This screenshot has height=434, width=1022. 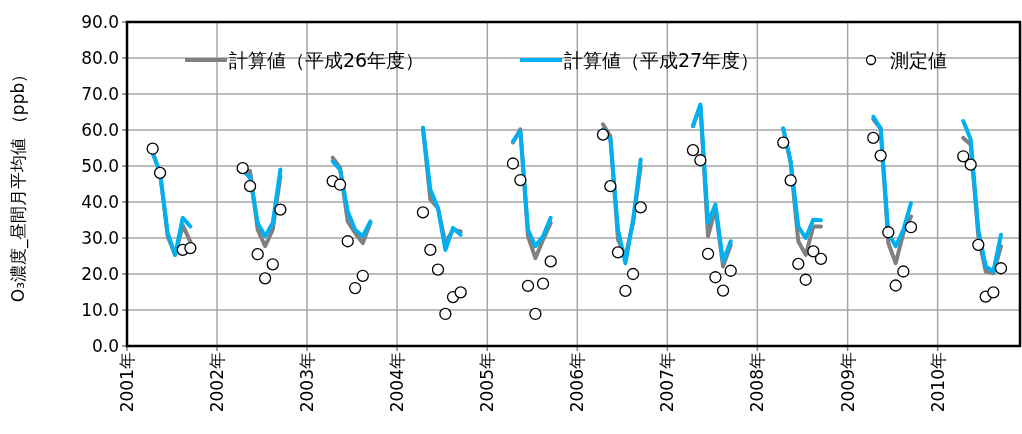 I want to click on y-tick-label: 80.0, so click(x=100, y=58).